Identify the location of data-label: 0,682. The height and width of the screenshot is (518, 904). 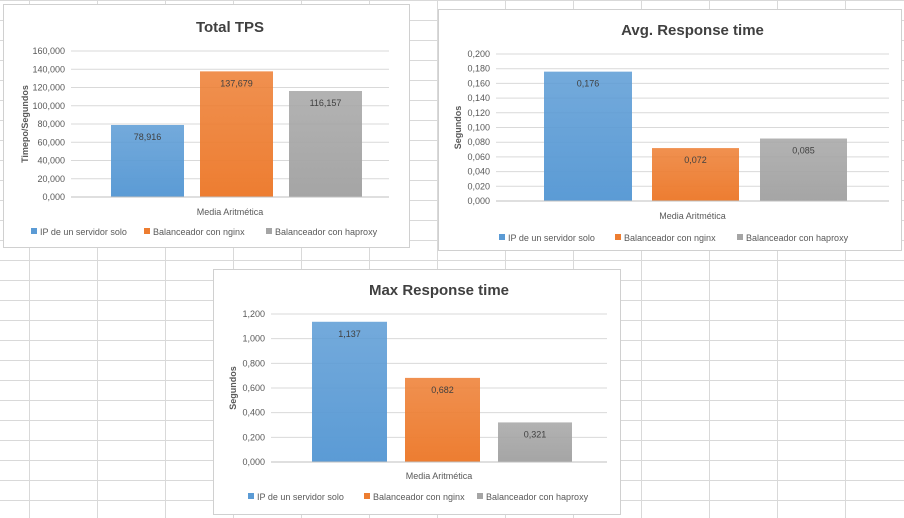
(442, 390).